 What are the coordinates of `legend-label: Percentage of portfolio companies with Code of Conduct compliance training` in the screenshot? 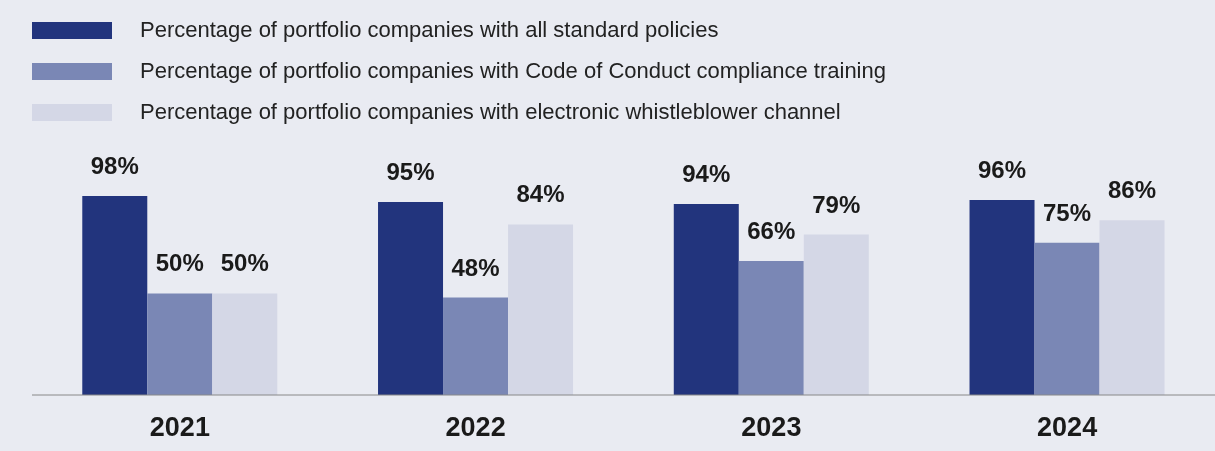 It's located at (513, 71).